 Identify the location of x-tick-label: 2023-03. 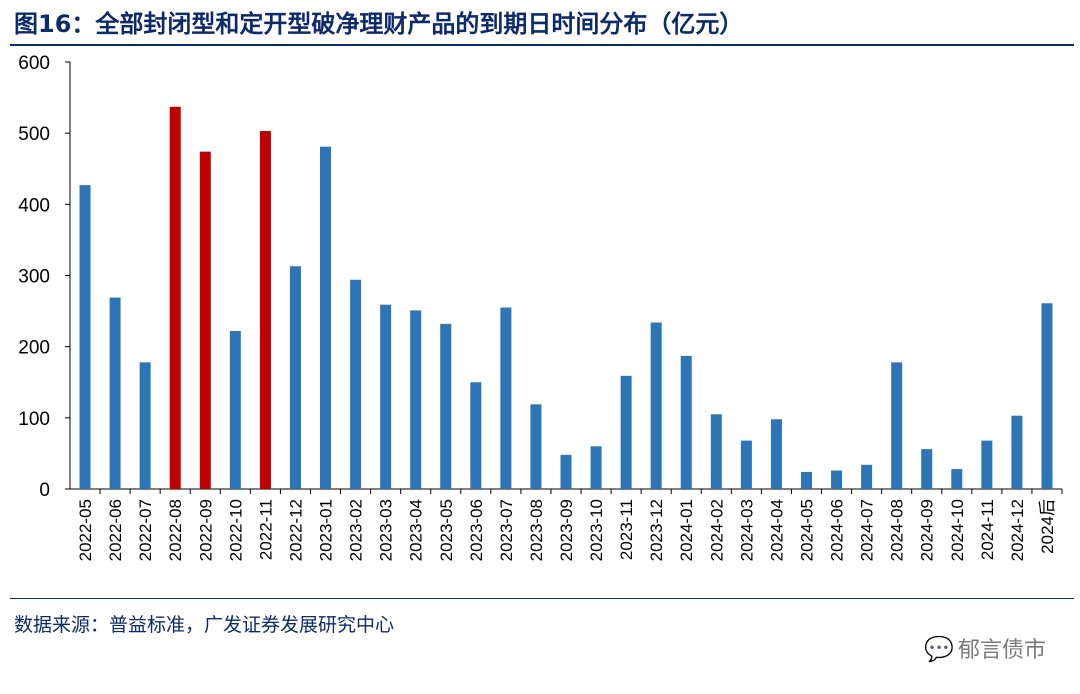
(386, 530).